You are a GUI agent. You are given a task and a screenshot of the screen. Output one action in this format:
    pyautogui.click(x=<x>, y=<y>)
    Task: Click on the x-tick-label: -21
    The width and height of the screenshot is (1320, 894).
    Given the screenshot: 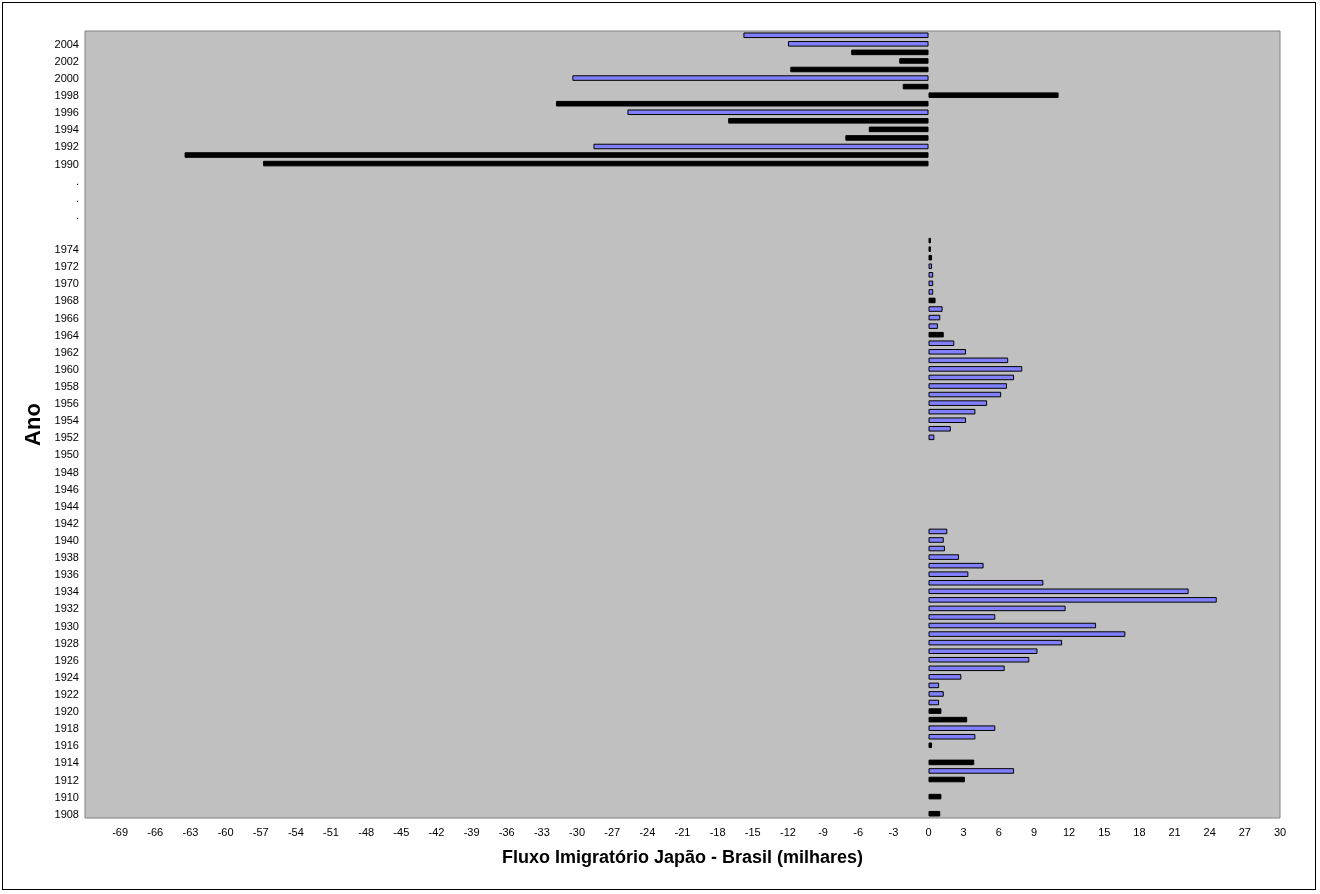 What is the action you would take?
    pyautogui.click(x=682, y=831)
    